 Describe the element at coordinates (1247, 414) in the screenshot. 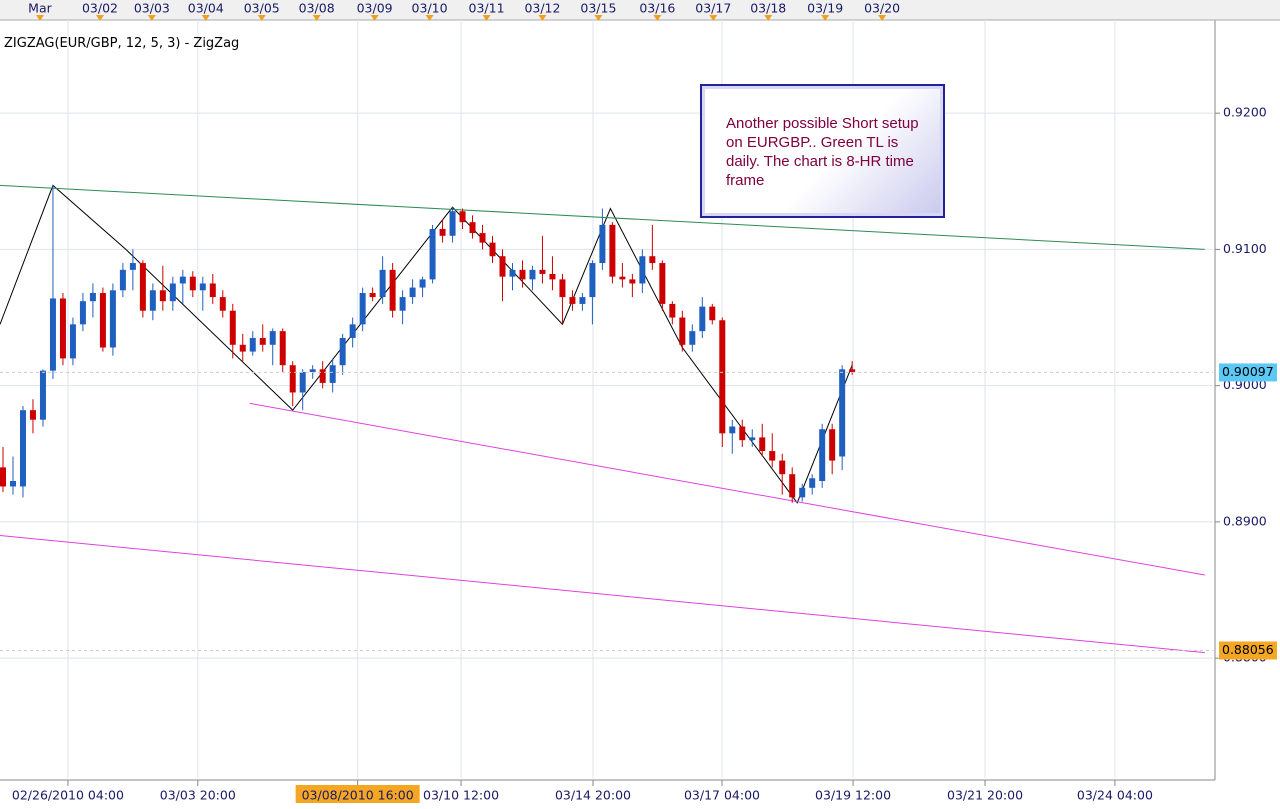

I see `price-axis` at that location.